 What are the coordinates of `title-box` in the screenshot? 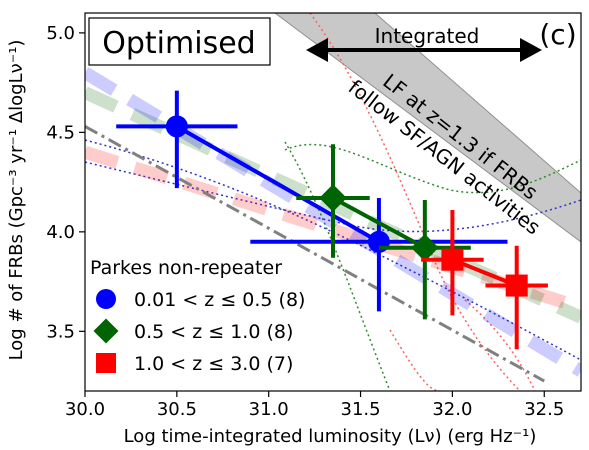 It's located at (179, 41).